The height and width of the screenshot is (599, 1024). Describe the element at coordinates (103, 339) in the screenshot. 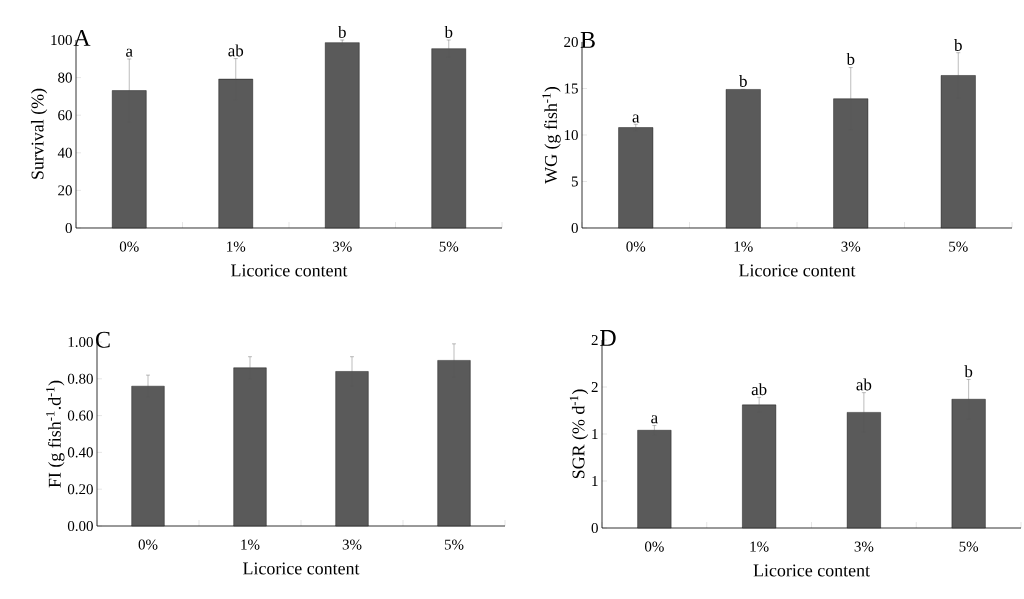

I see `chart-title: C` at that location.